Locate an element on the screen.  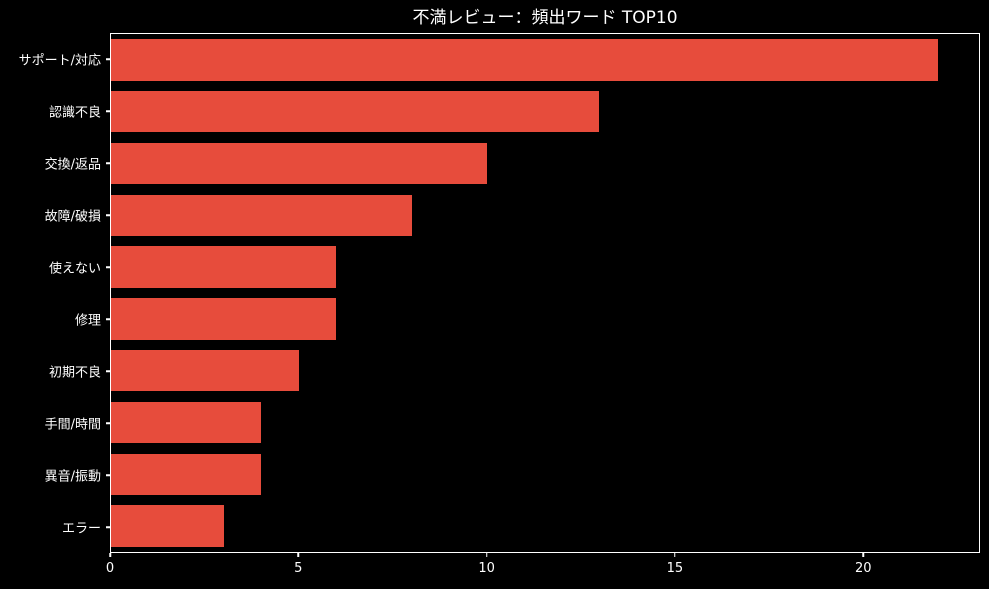
y-tick-label: 認識不良 is located at coordinates (74, 113).